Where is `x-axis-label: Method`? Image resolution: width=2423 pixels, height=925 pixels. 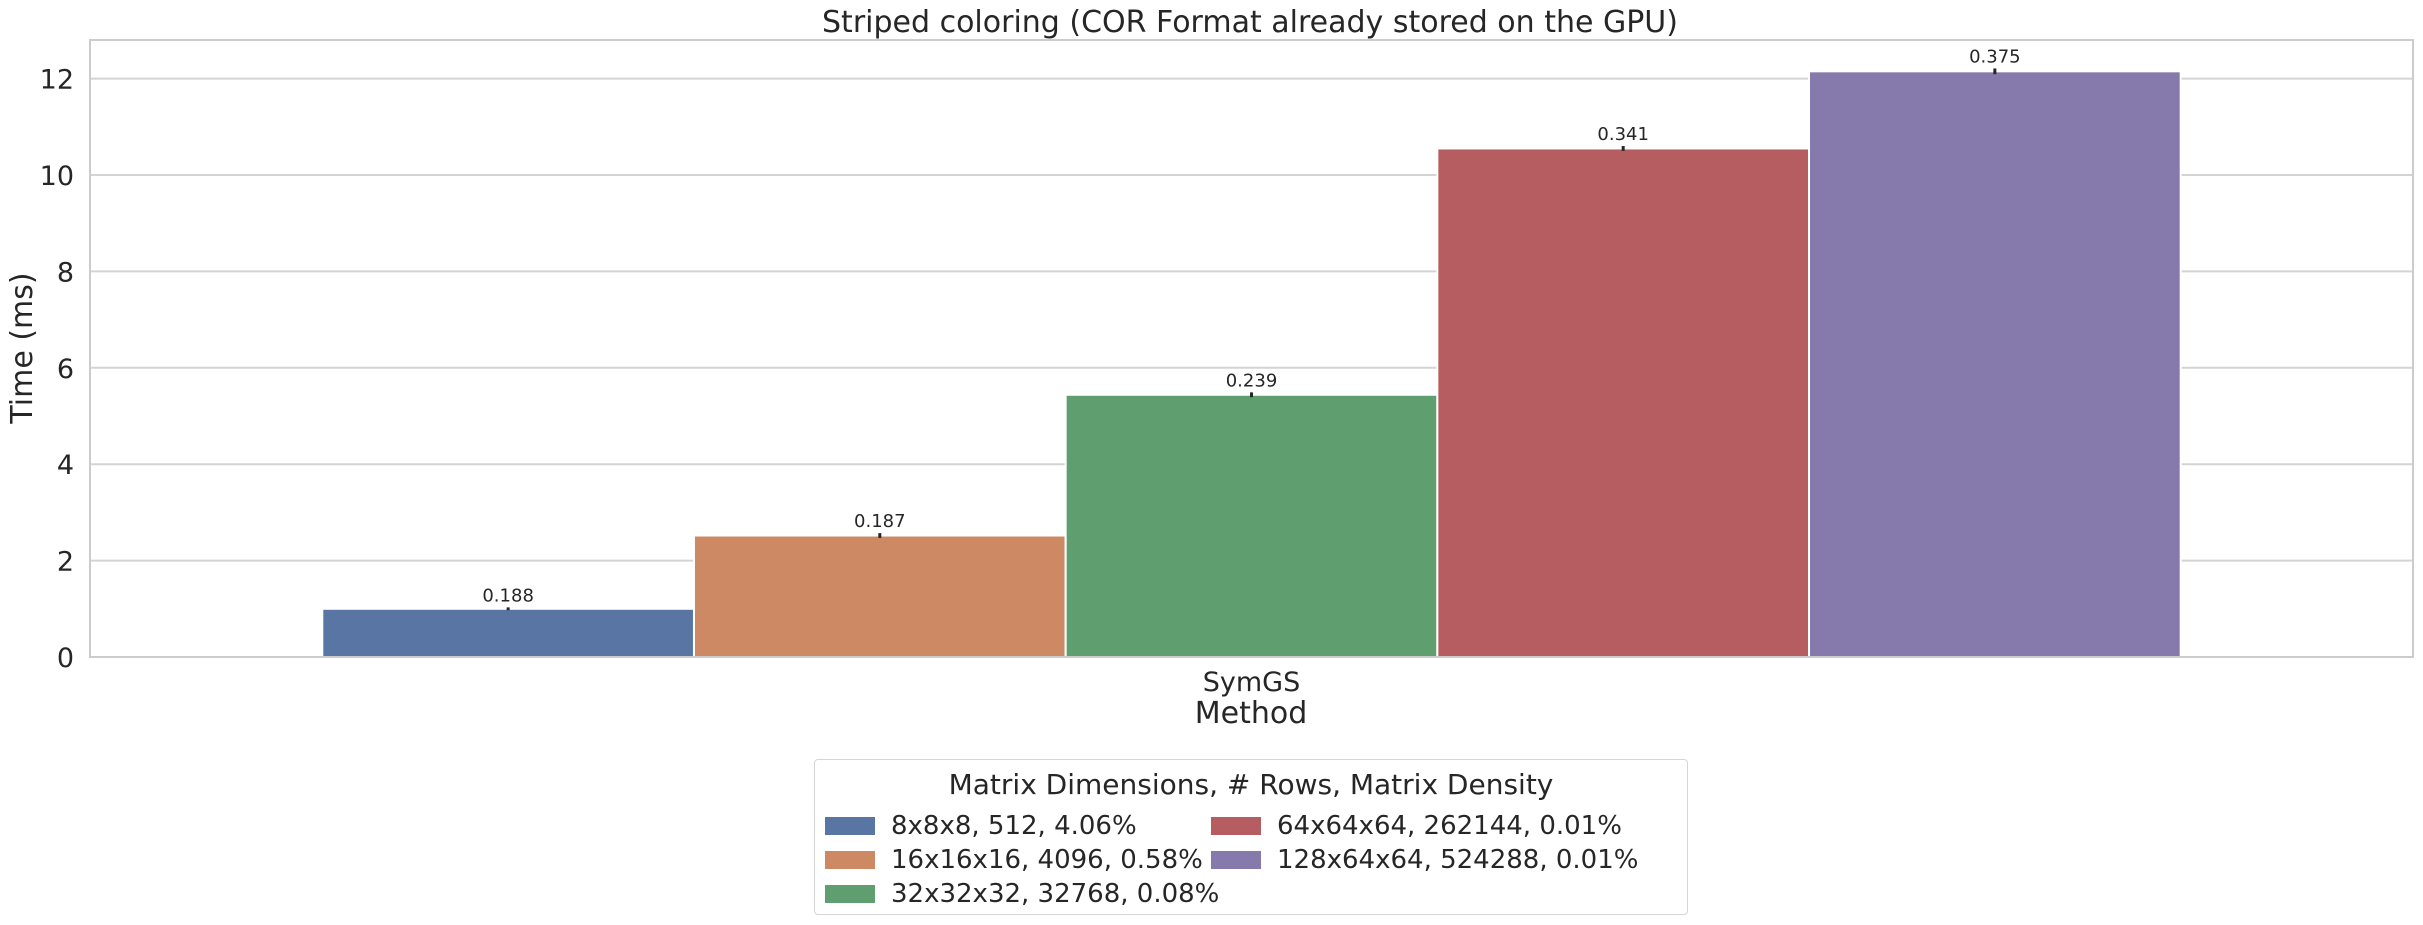 x-axis-label: Method is located at coordinates (1251, 713).